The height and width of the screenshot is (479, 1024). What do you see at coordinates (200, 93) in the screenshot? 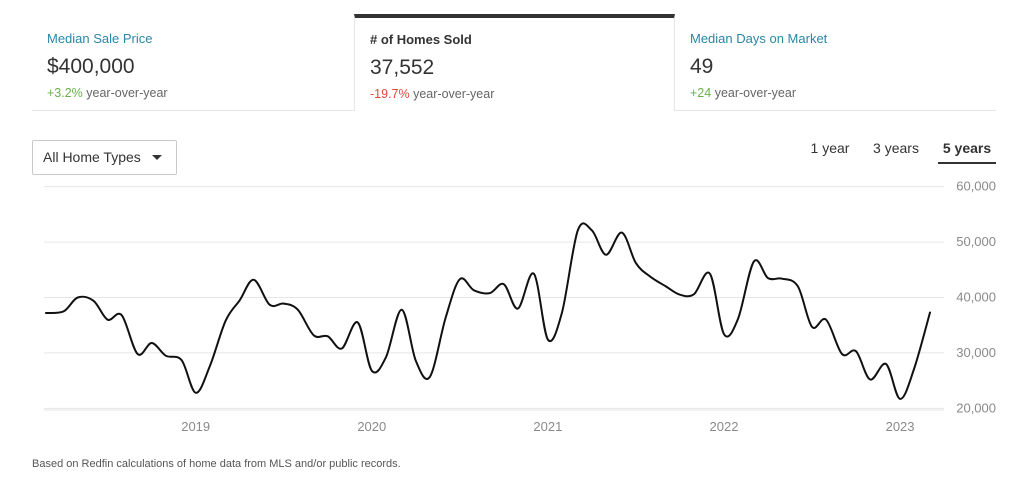
I see `stat-change: +3.2% year-over-year` at bounding box center [200, 93].